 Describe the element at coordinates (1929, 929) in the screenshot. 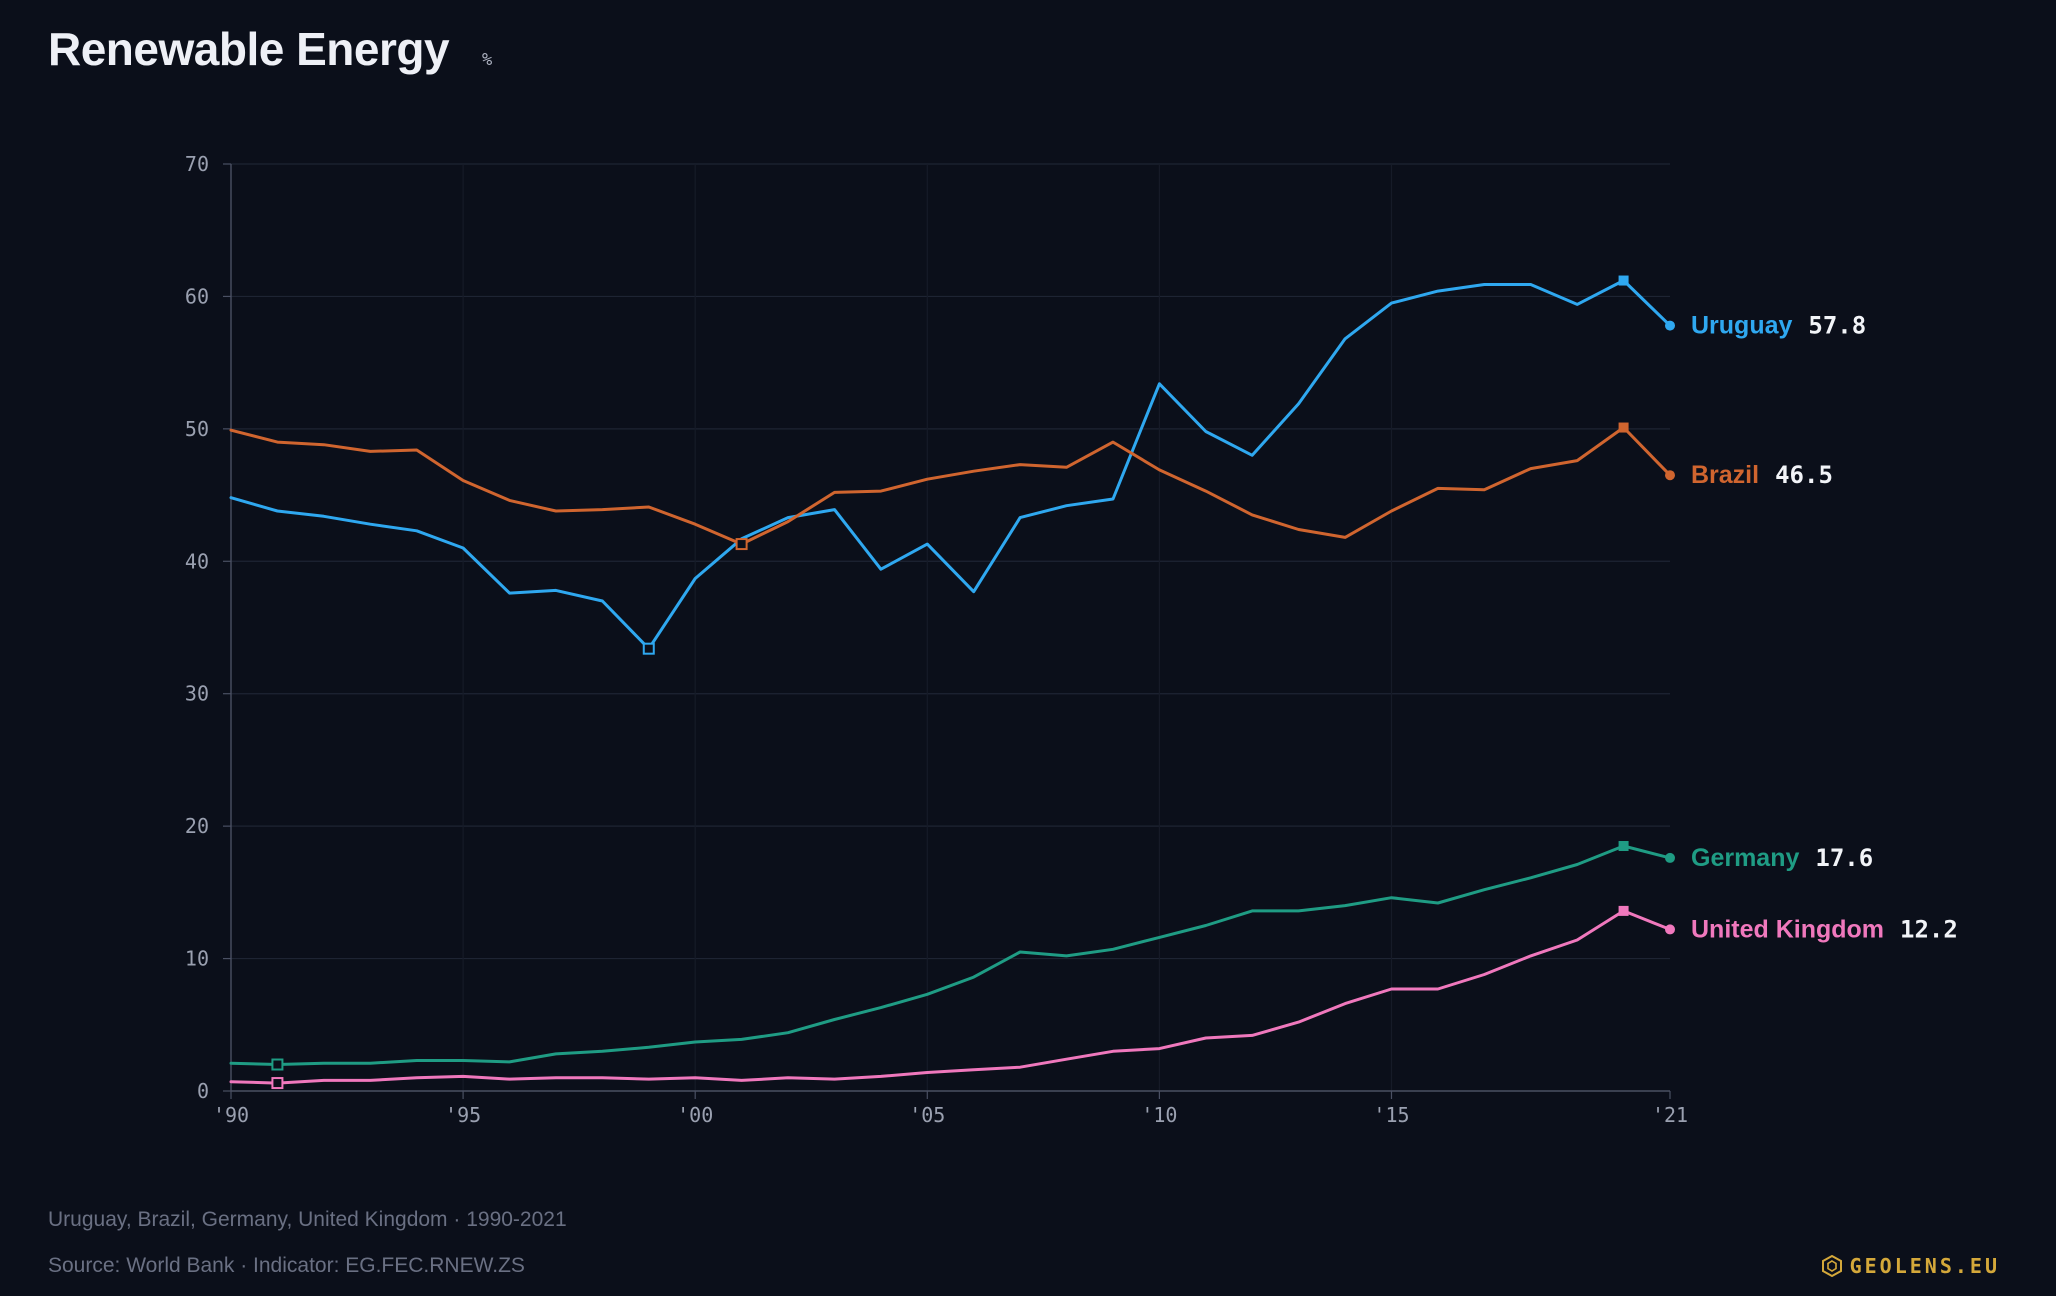

I see `series-value-label: 12.2` at that location.